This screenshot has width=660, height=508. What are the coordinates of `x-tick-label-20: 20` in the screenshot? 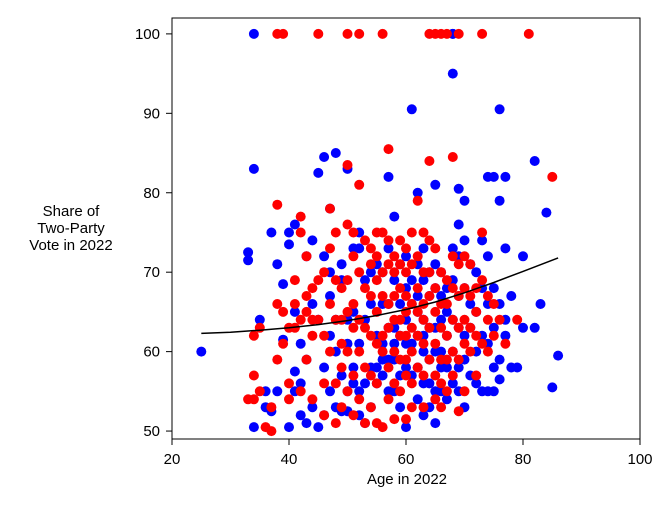 It's located at (172, 459).